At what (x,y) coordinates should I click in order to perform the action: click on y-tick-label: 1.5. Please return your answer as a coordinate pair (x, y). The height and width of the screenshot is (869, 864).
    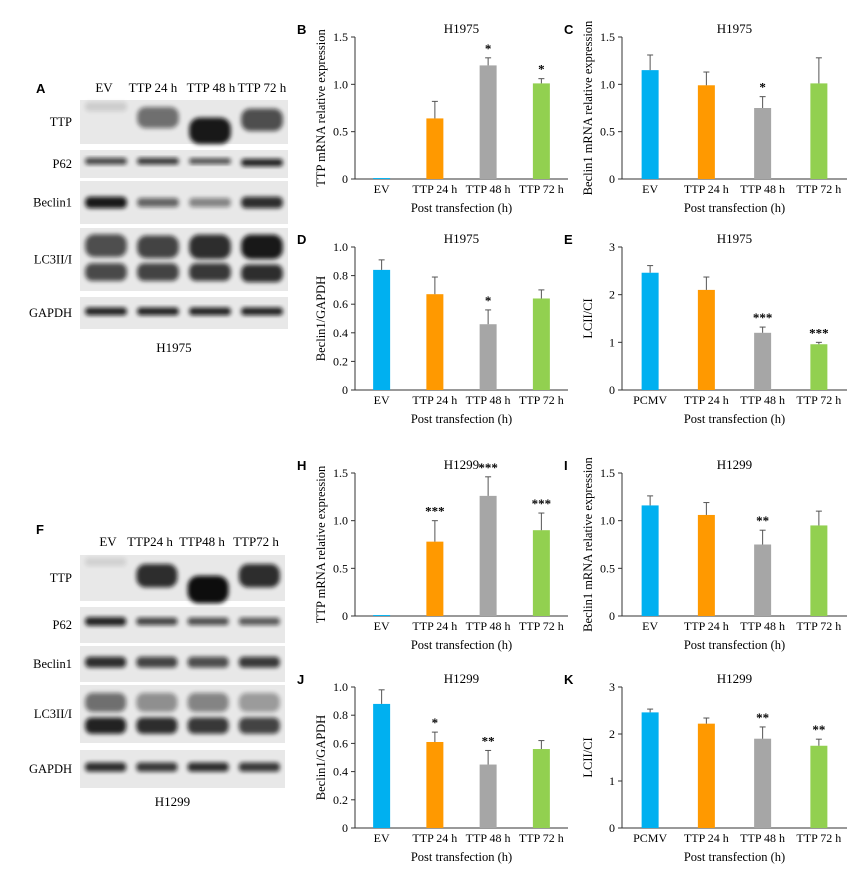
    Looking at the image, I should click on (340, 473).